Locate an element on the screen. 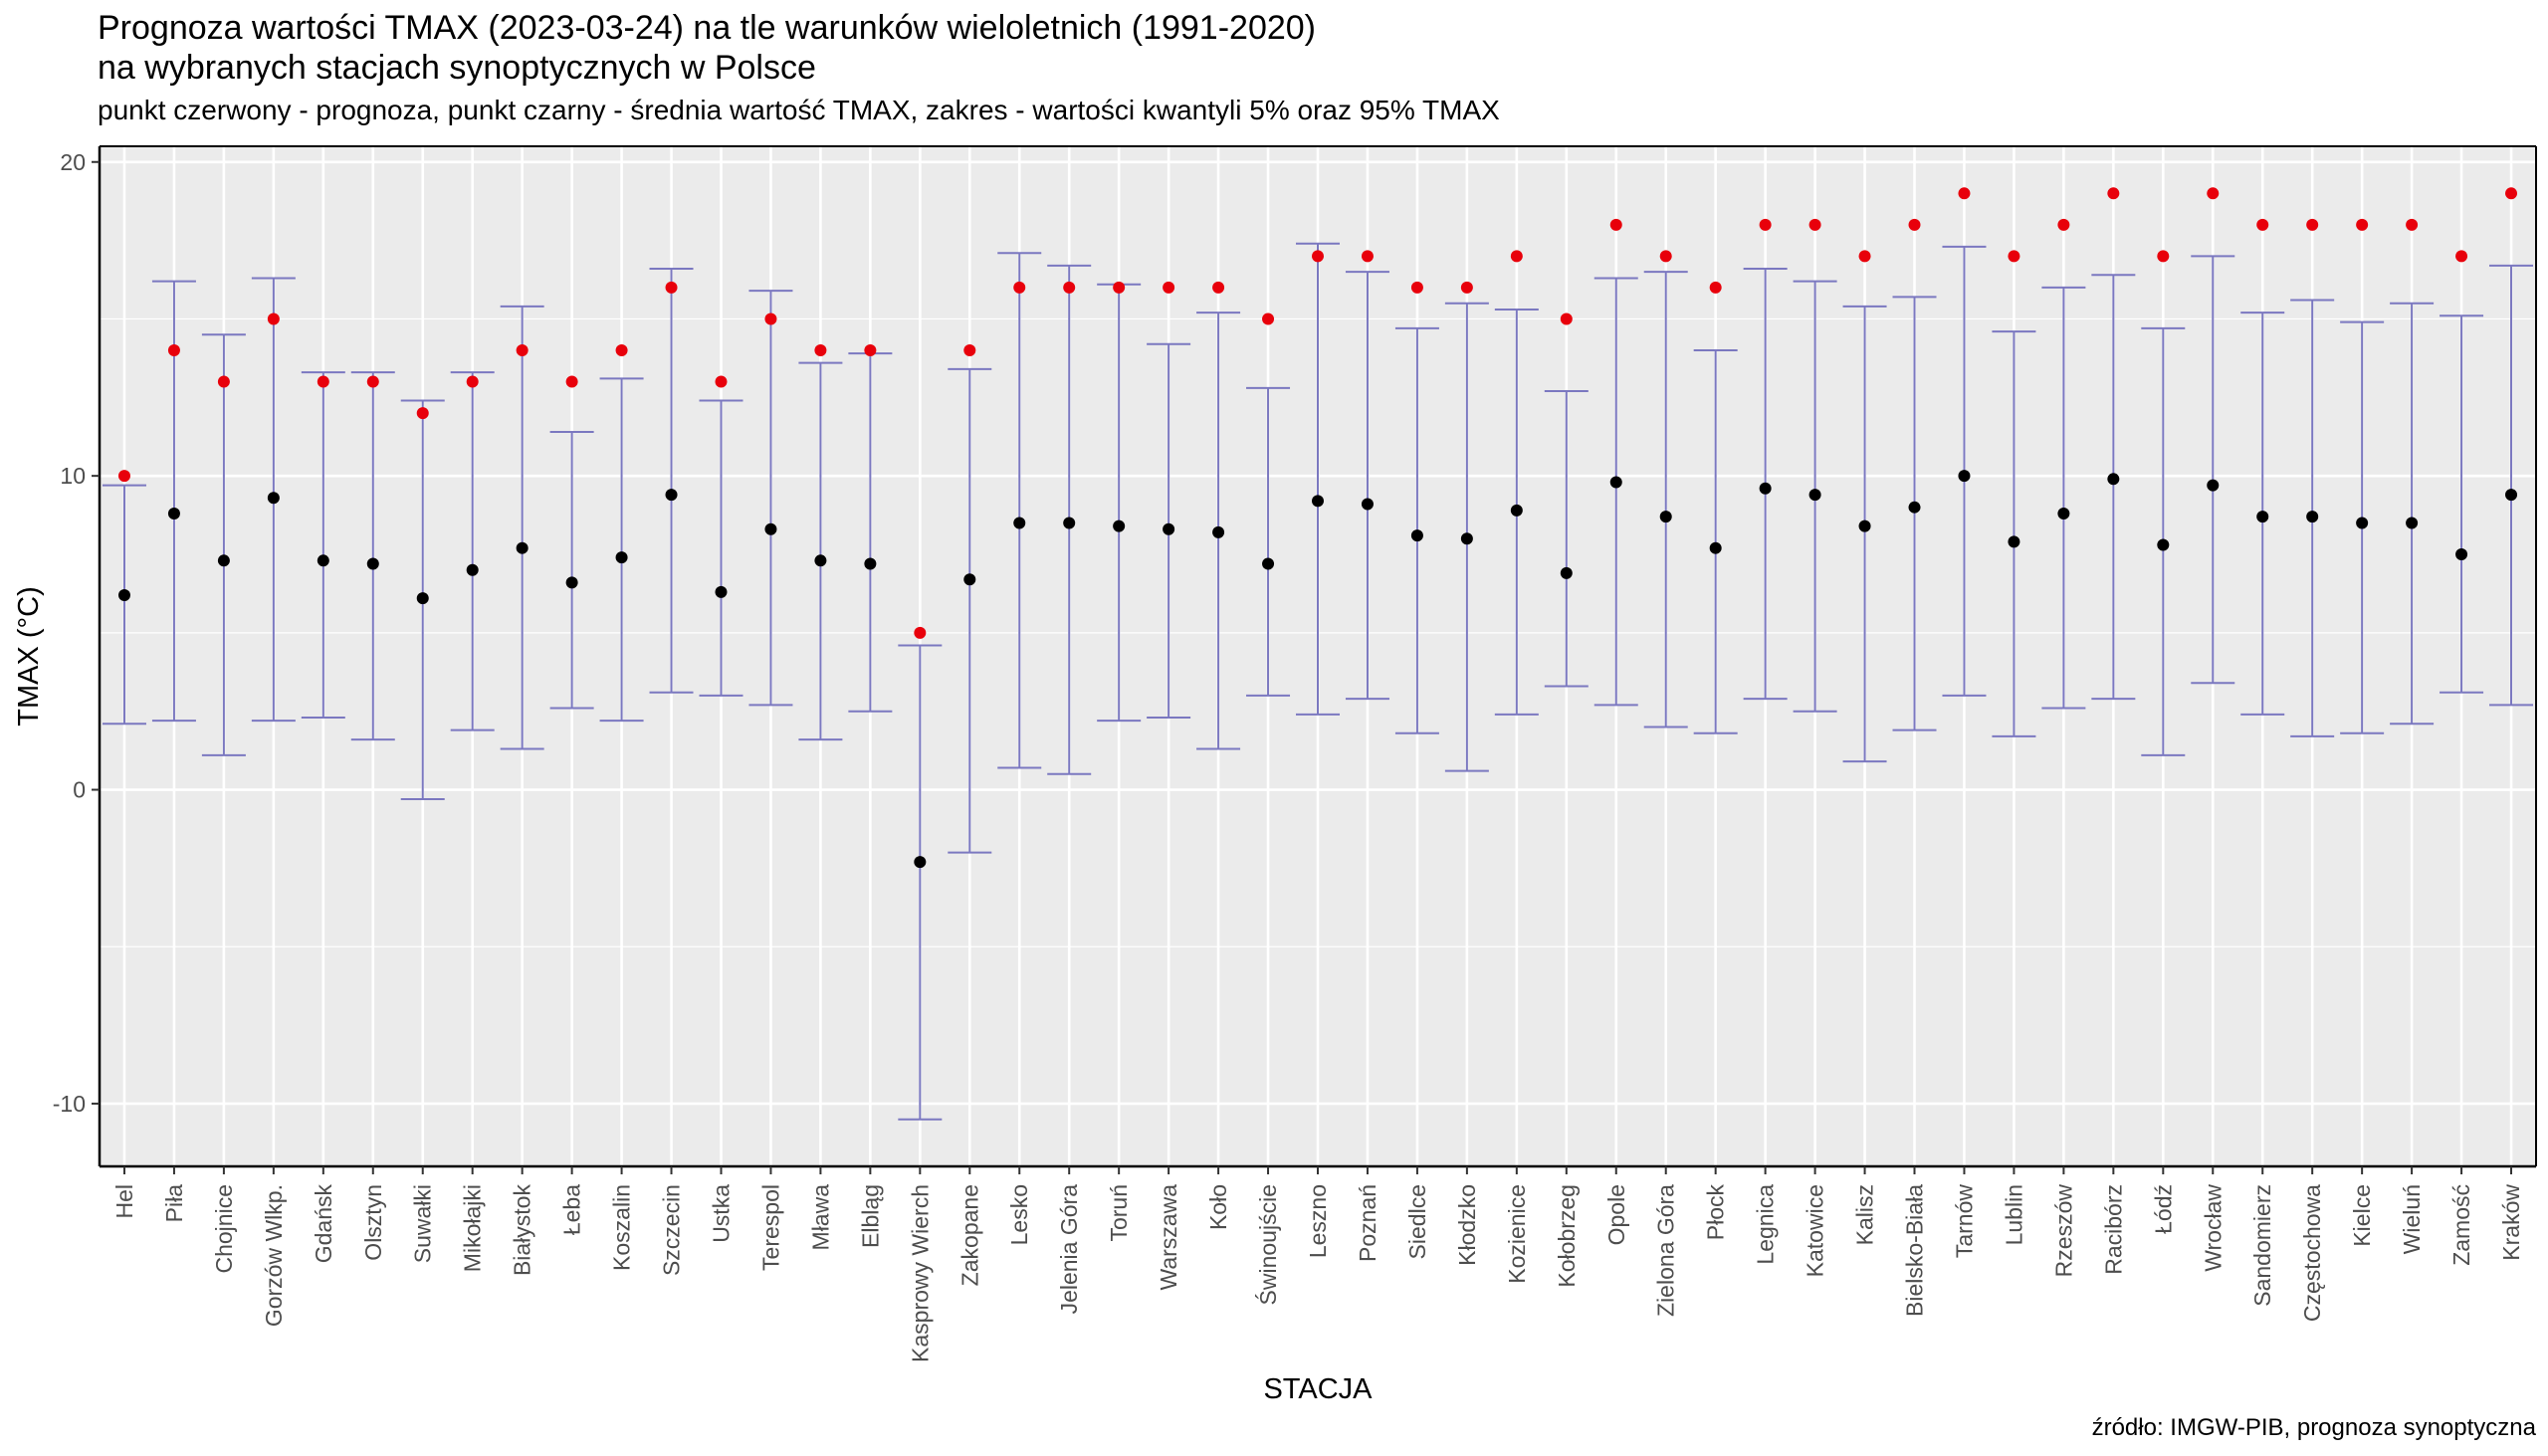 This screenshot has width=2548, height=1456. x-tick-label: Gorzów Wlkp. is located at coordinates (274, 1255).